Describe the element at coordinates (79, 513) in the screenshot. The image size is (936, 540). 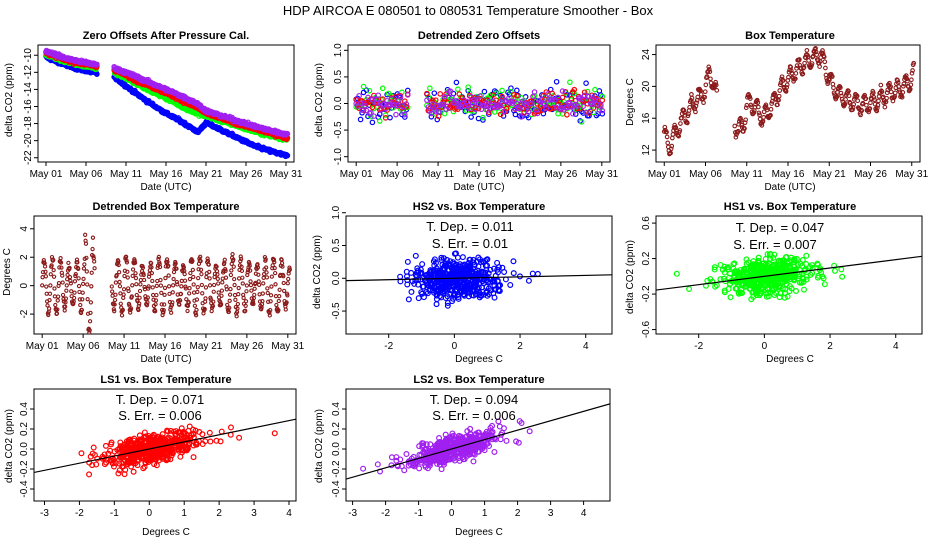
I see `x-tick-label: -2` at that location.